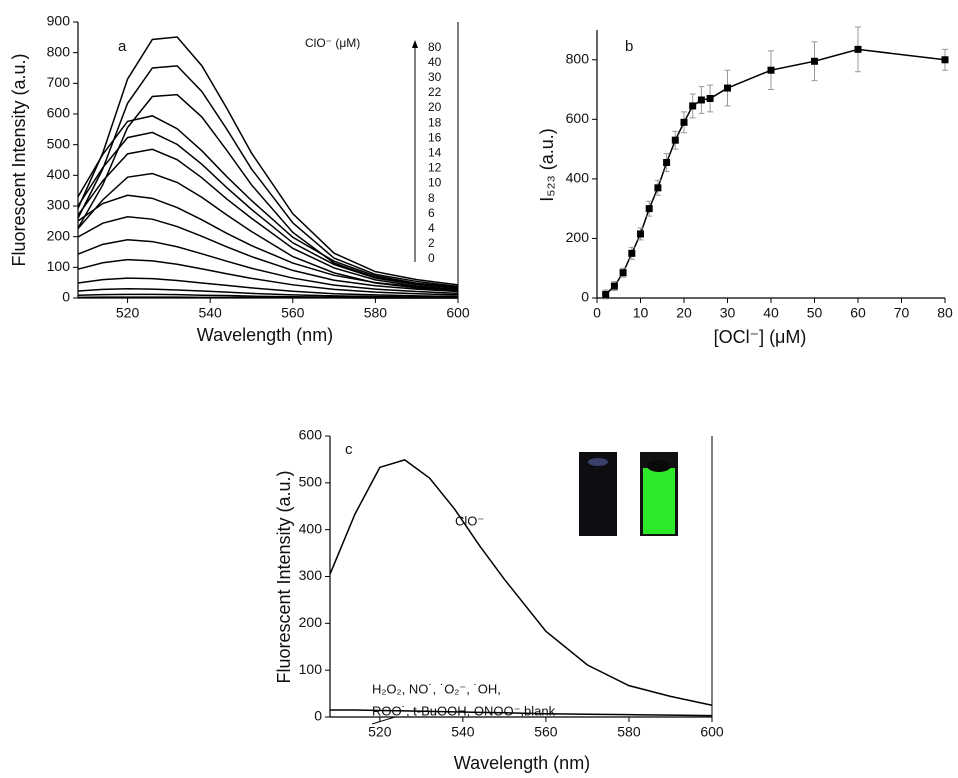 This screenshot has height=778, width=958. I want to click on series-label: 6, so click(431, 213).